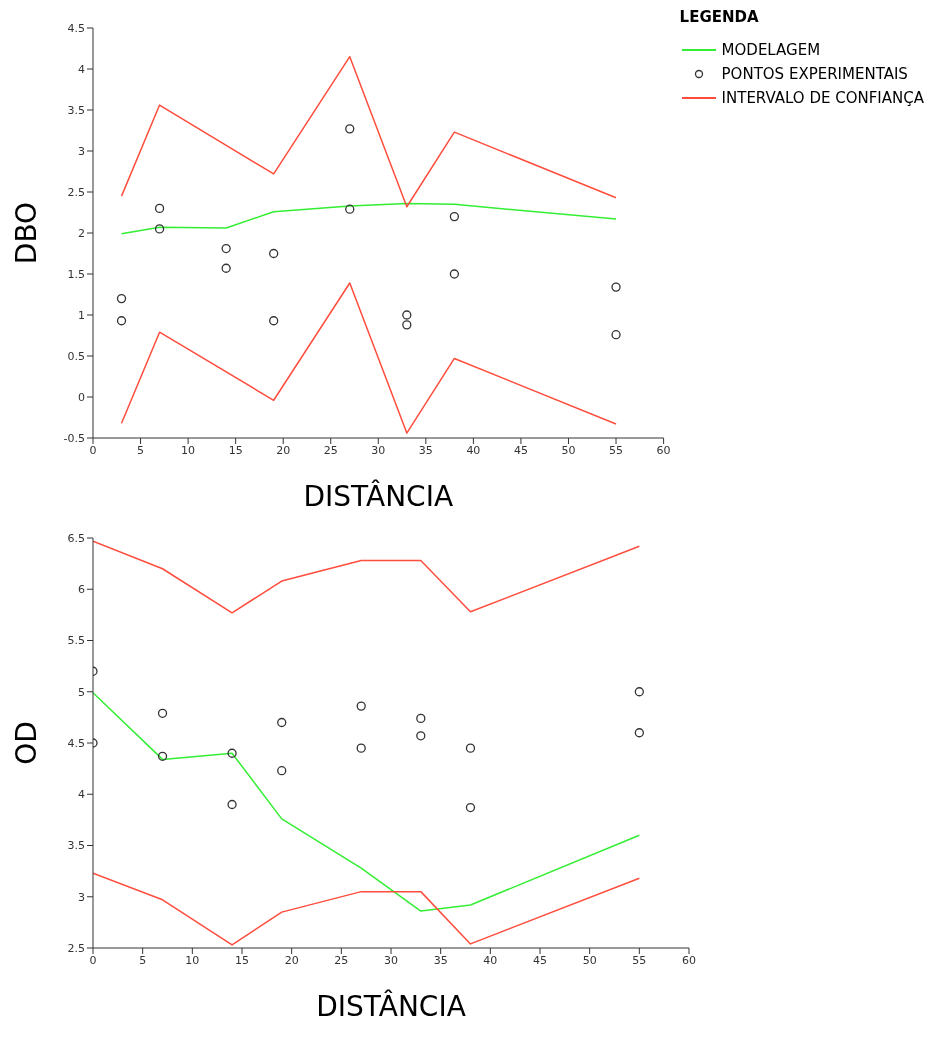 The width and height of the screenshot is (929, 1056). Describe the element at coordinates (719, 17) in the screenshot. I see `legend-title: LEGENDA` at that location.